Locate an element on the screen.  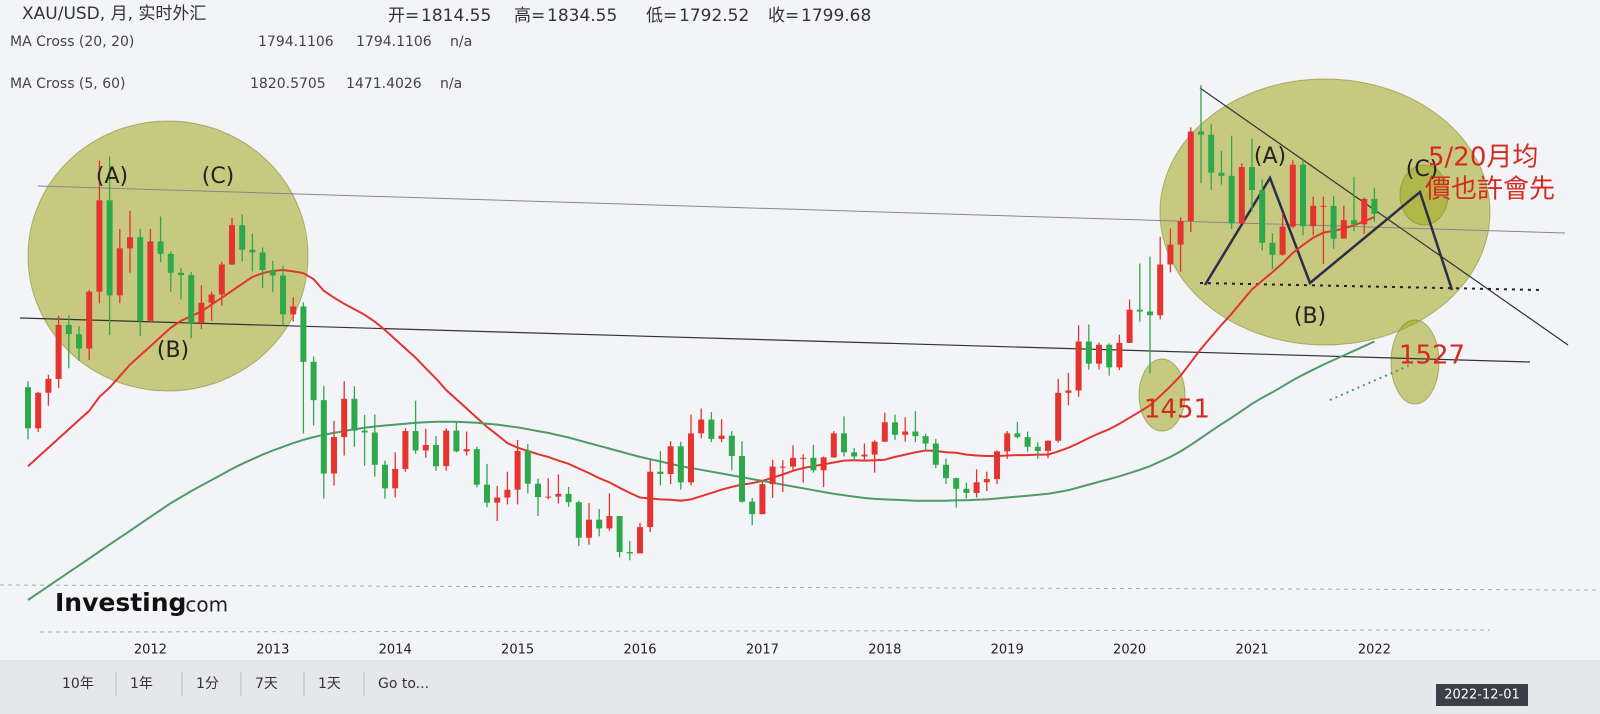
ohlc-label: 低= is located at coordinates (661, 16).